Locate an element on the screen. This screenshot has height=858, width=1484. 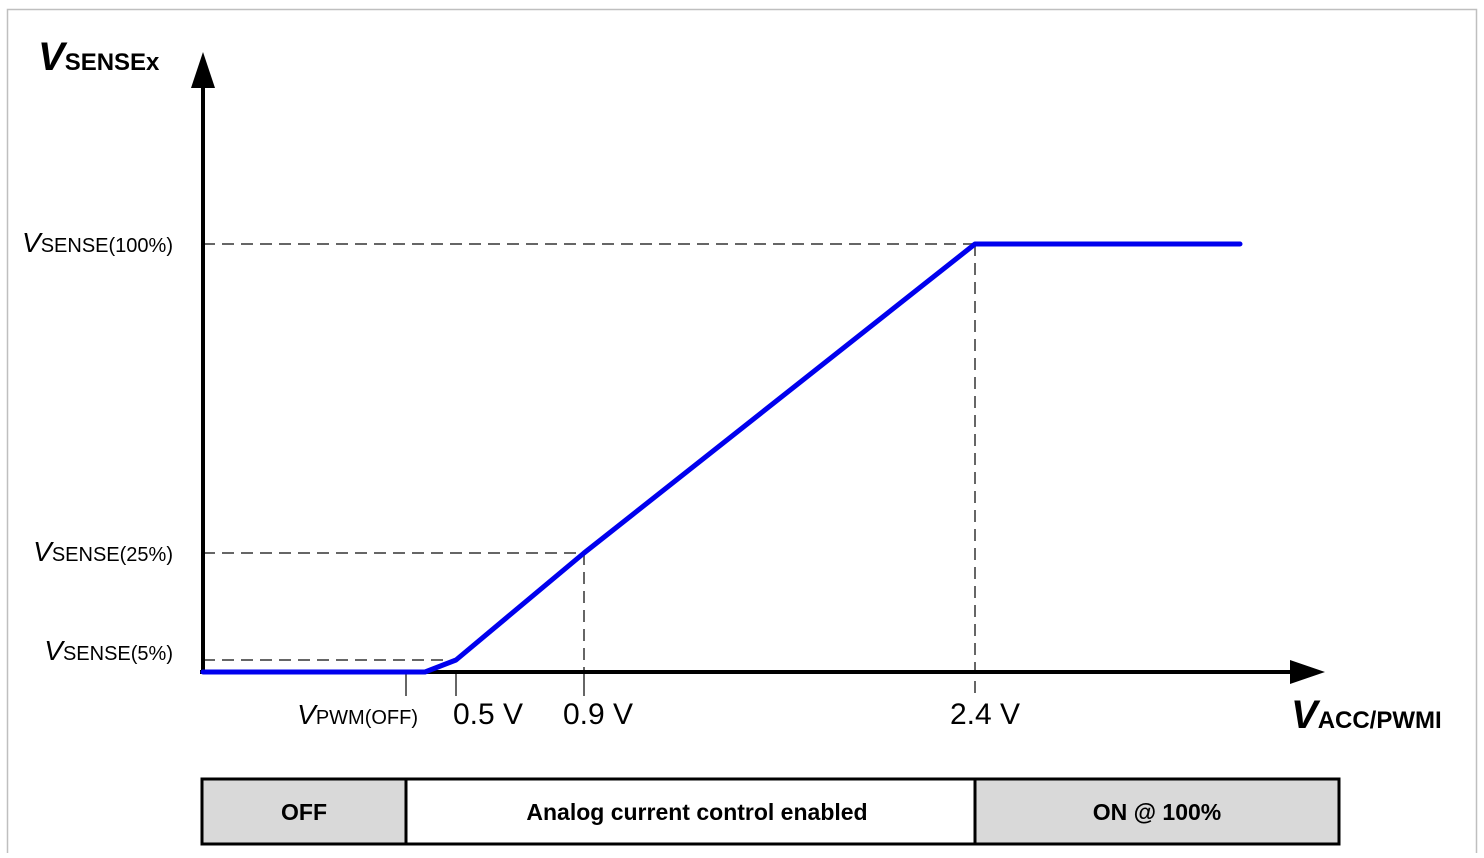
band-on is located at coordinates (1157, 811).